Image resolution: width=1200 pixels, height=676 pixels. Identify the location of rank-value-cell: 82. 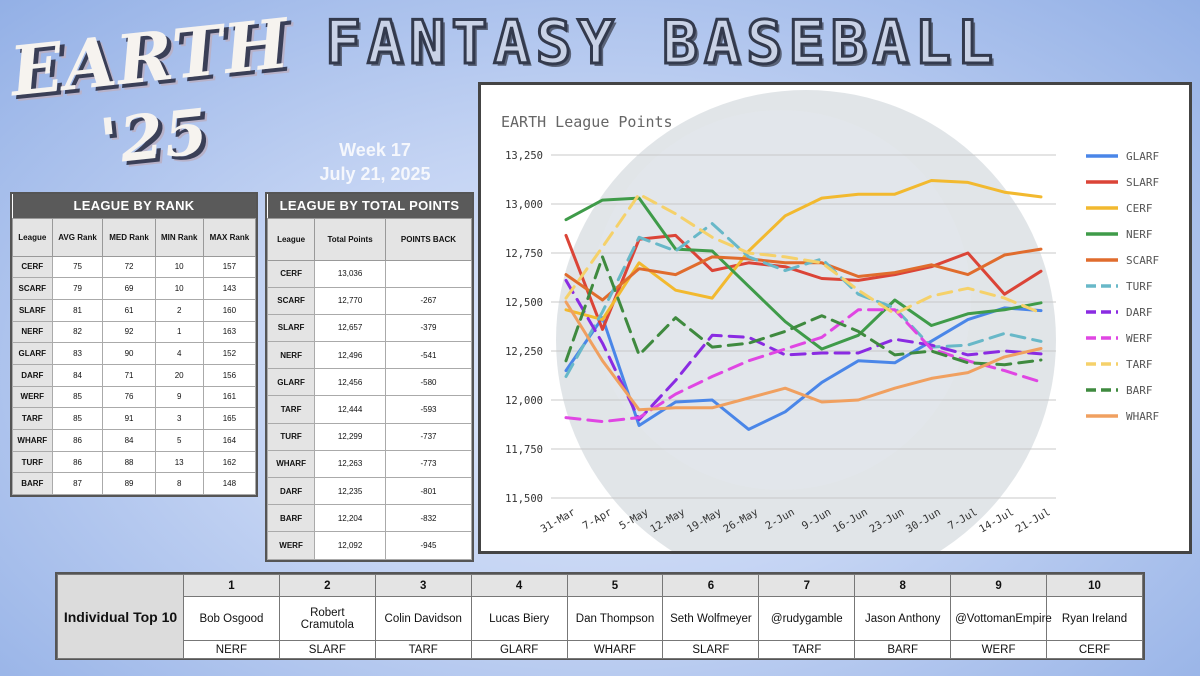
(77, 332).